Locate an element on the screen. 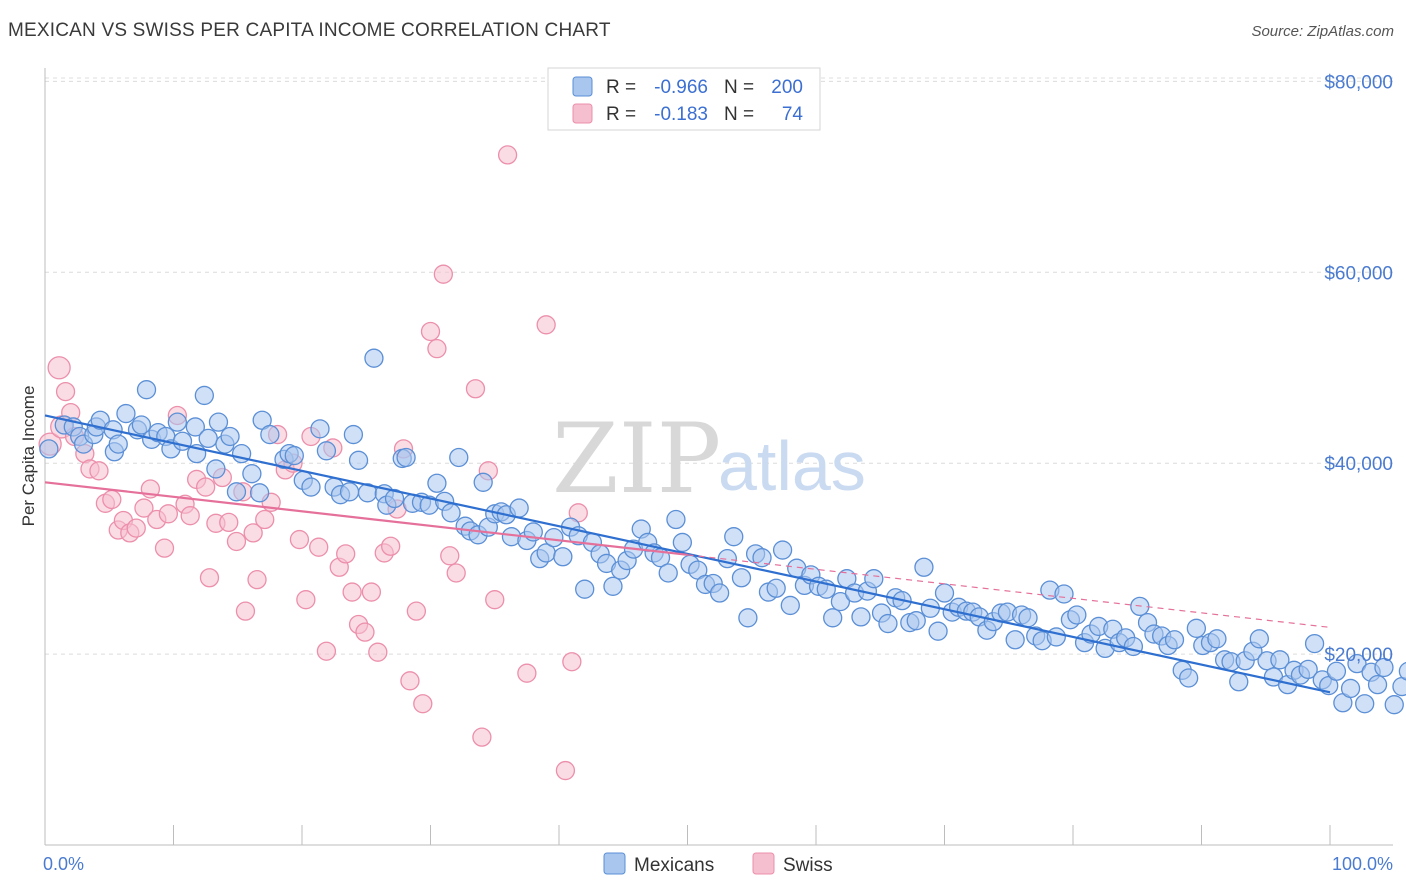 This screenshot has width=1406, height=892. x-tick-labels: 0.0% 100.0% is located at coordinates (718, 864).